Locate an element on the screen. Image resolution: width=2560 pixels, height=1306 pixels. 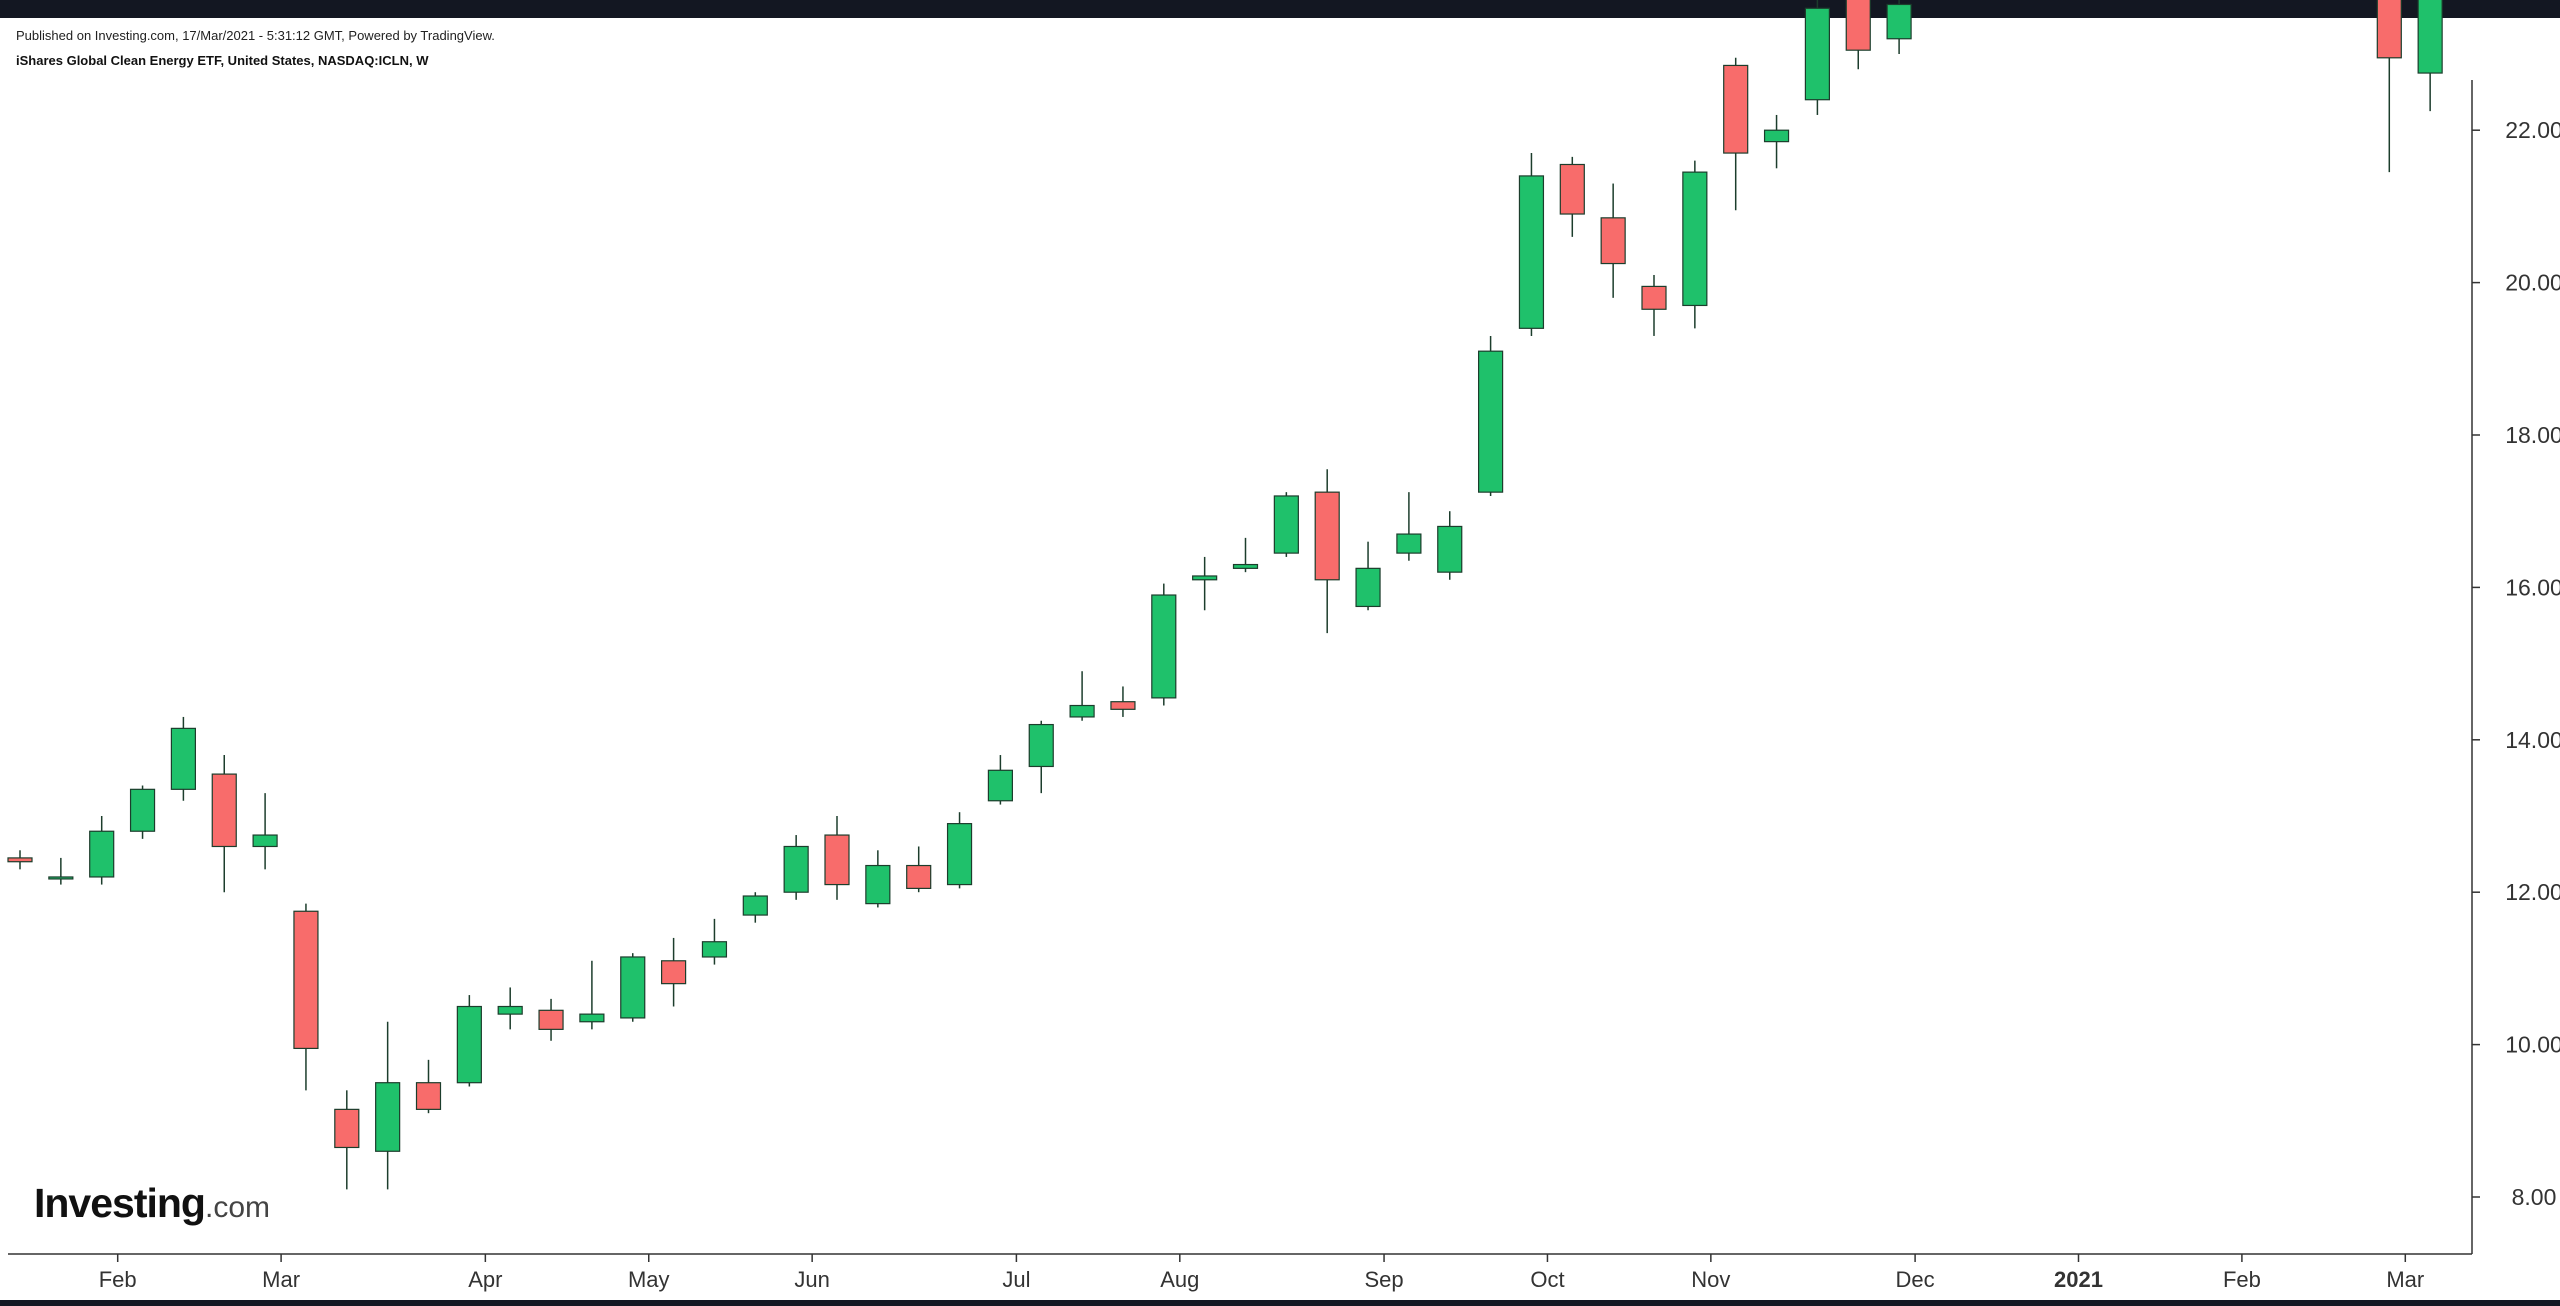
x-tick-label: Jul is located at coordinates (1016, 1279).